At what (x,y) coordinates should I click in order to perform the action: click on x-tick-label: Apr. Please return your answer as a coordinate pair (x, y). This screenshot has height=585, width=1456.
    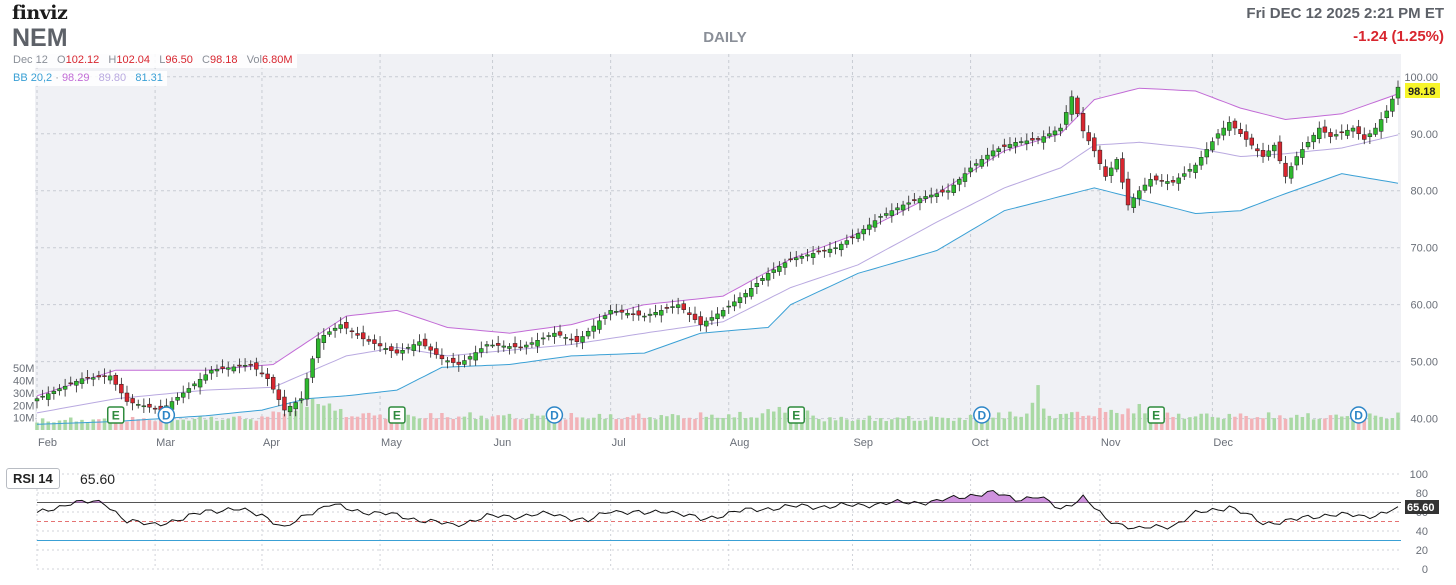
    Looking at the image, I should click on (271, 443).